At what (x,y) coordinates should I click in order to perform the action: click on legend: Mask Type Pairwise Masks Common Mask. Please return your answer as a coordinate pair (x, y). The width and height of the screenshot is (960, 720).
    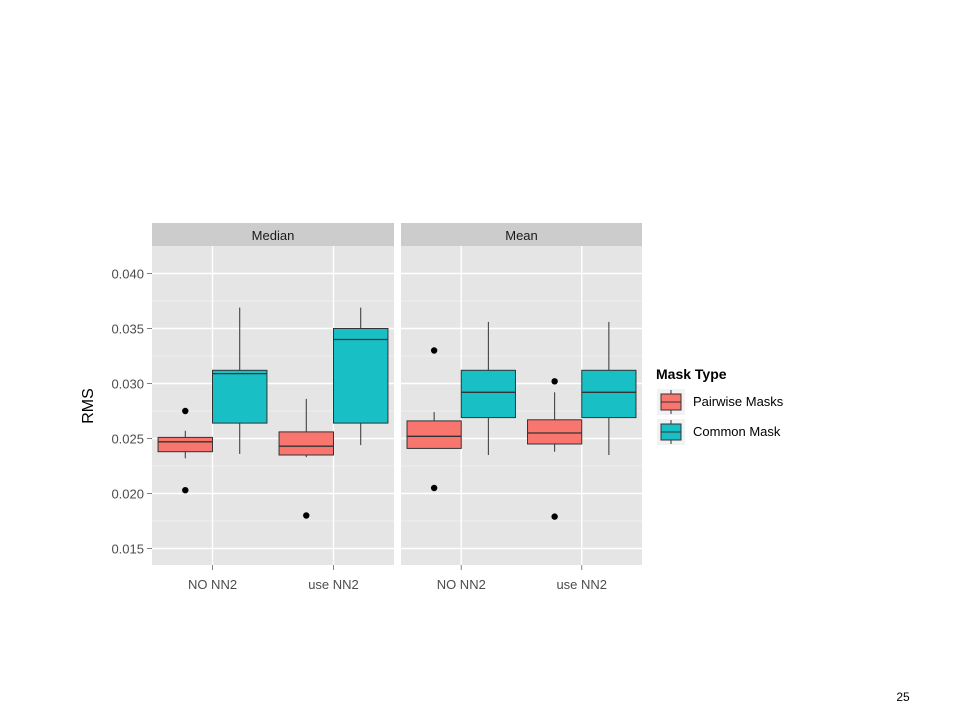
    Looking at the image, I should click on (720, 405).